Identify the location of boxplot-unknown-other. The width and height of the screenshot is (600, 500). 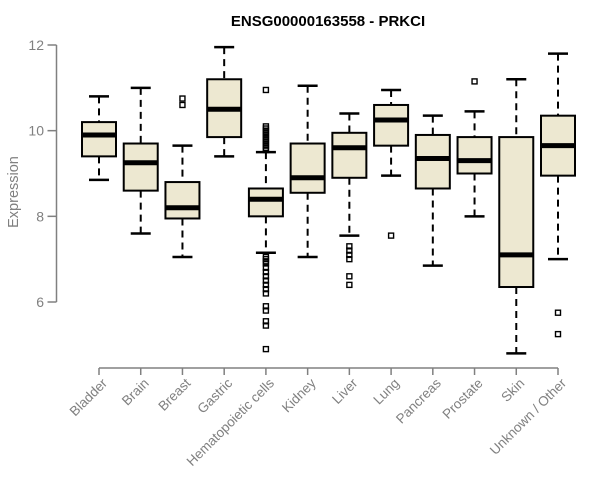
(558, 195).